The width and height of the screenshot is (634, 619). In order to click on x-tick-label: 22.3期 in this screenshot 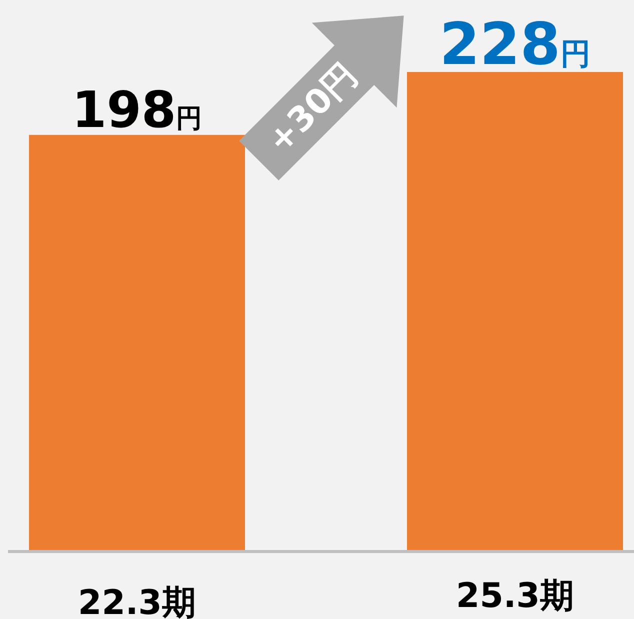, I will do `click(137, 601)`.